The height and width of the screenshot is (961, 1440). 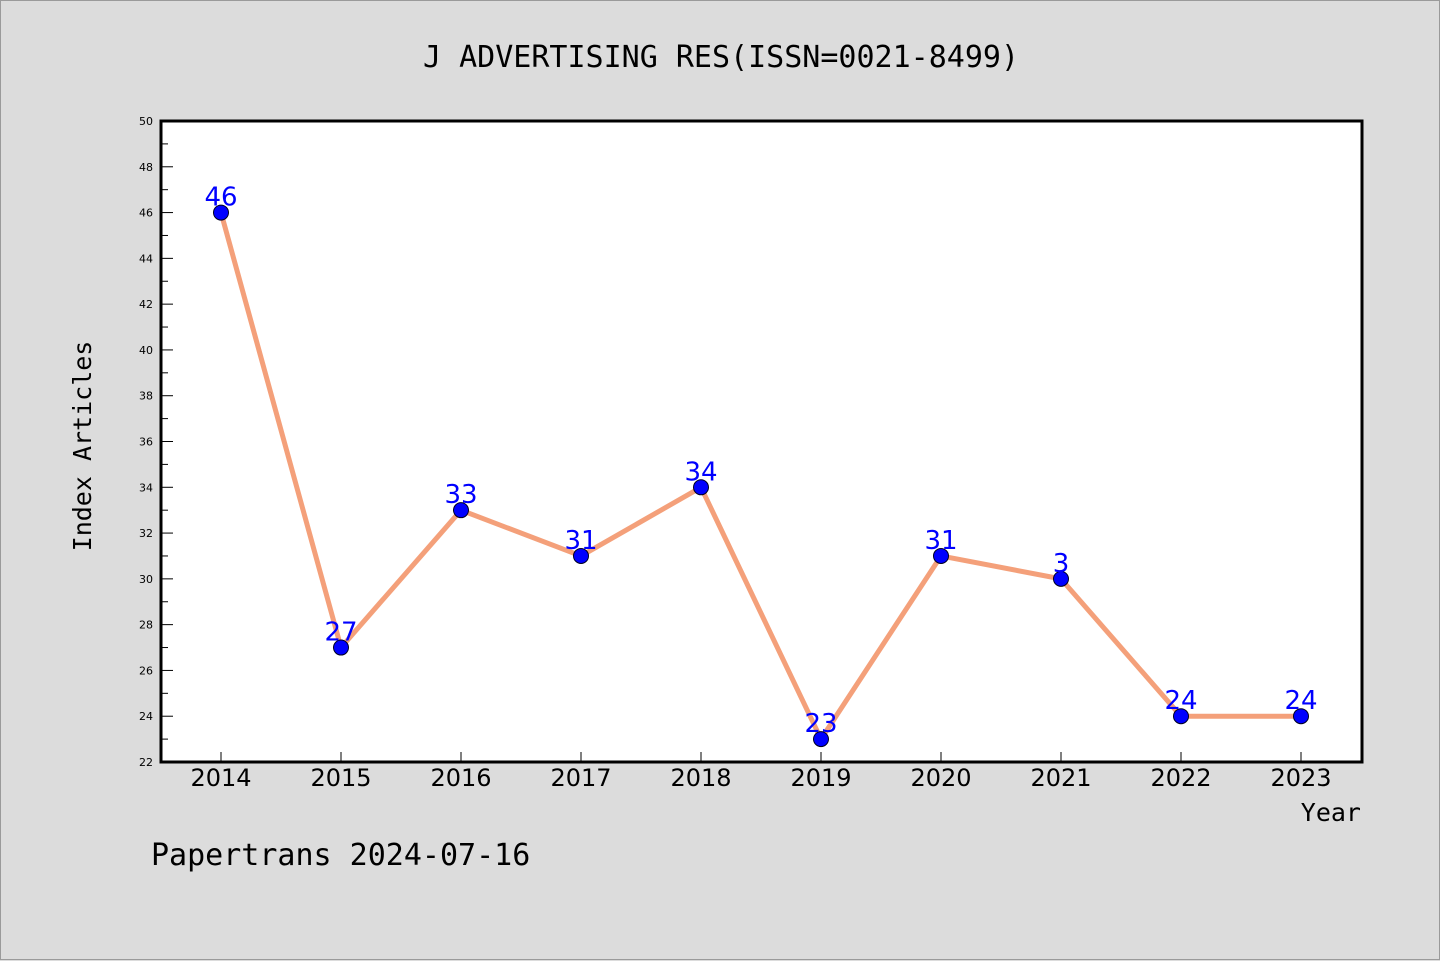 I want to click on y-tick-label: 44, so click(x=146, y=258).